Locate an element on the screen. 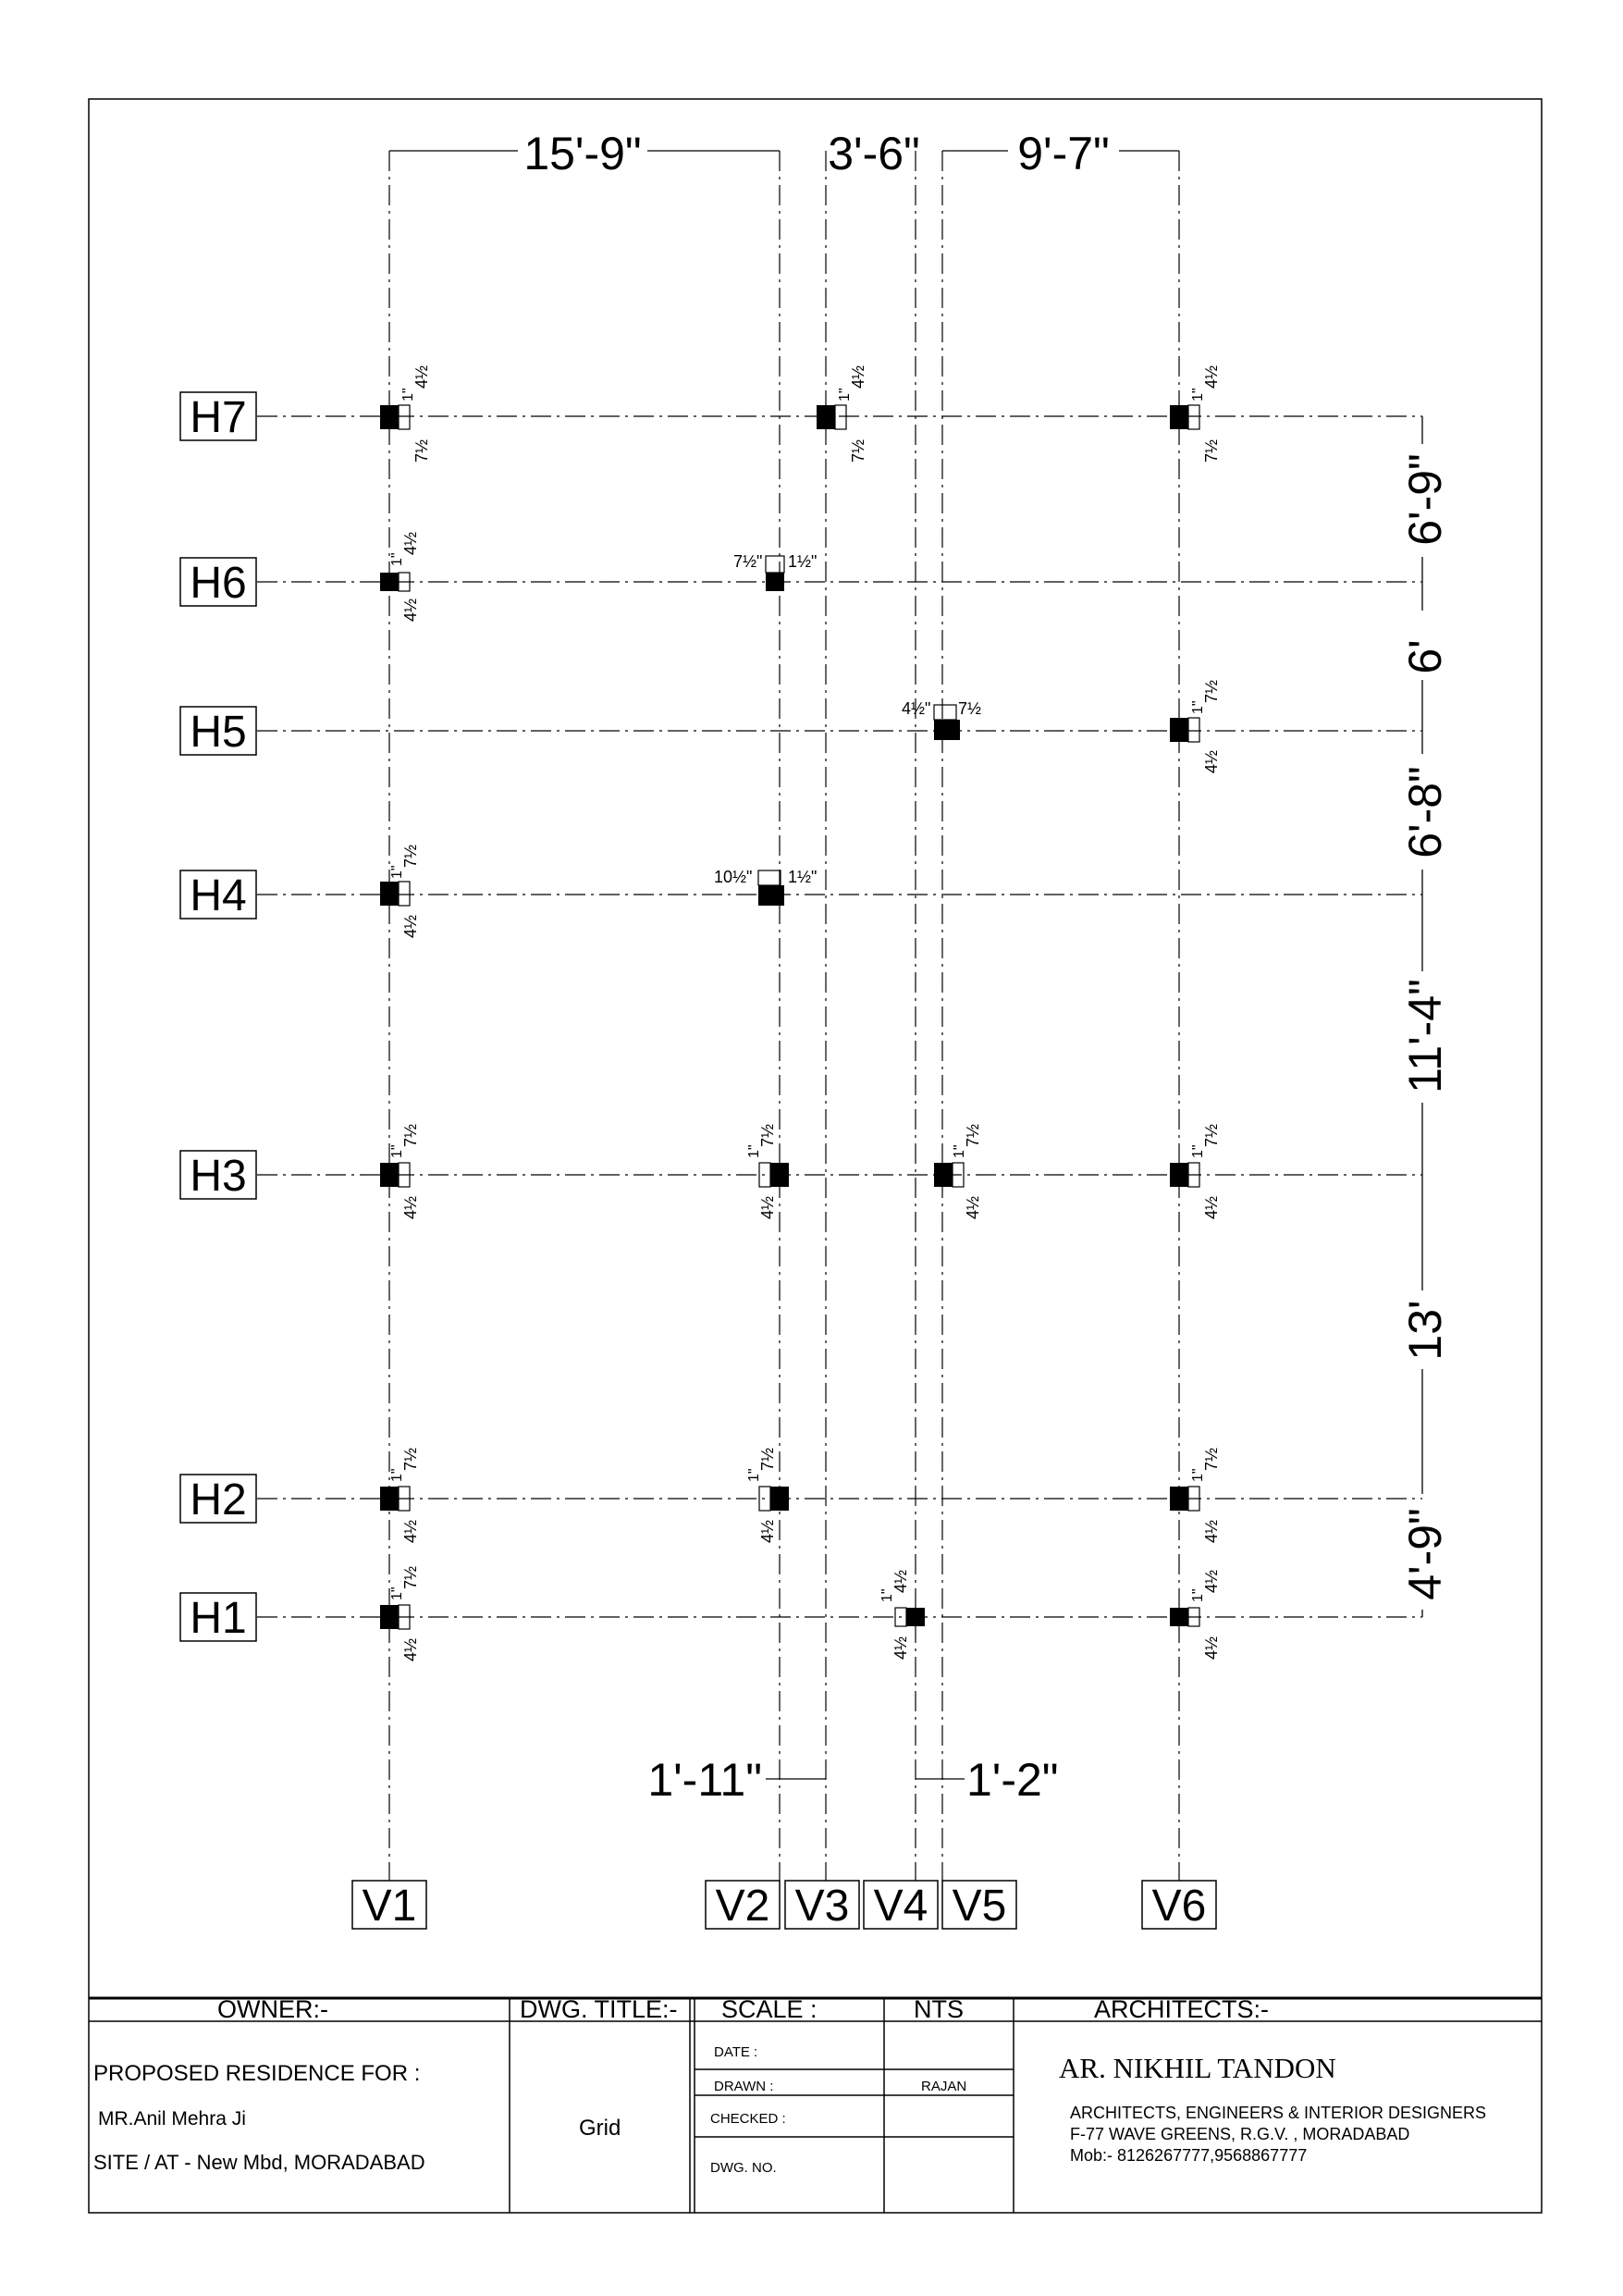  dim-right-1: 6'-9" is located at coordinates (1425, 499).